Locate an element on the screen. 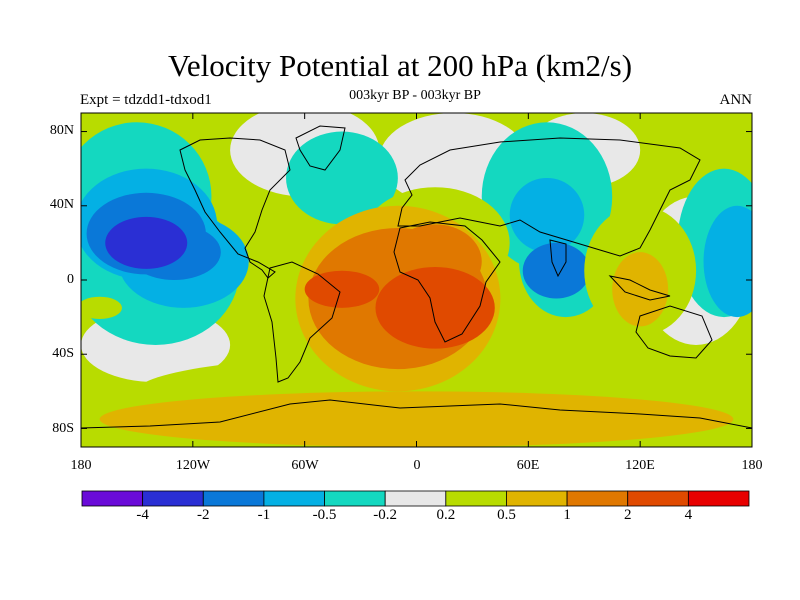 This screenshot has width=800, height=600. colorbar-label: 0.5 is located at coordinates (506, 515).